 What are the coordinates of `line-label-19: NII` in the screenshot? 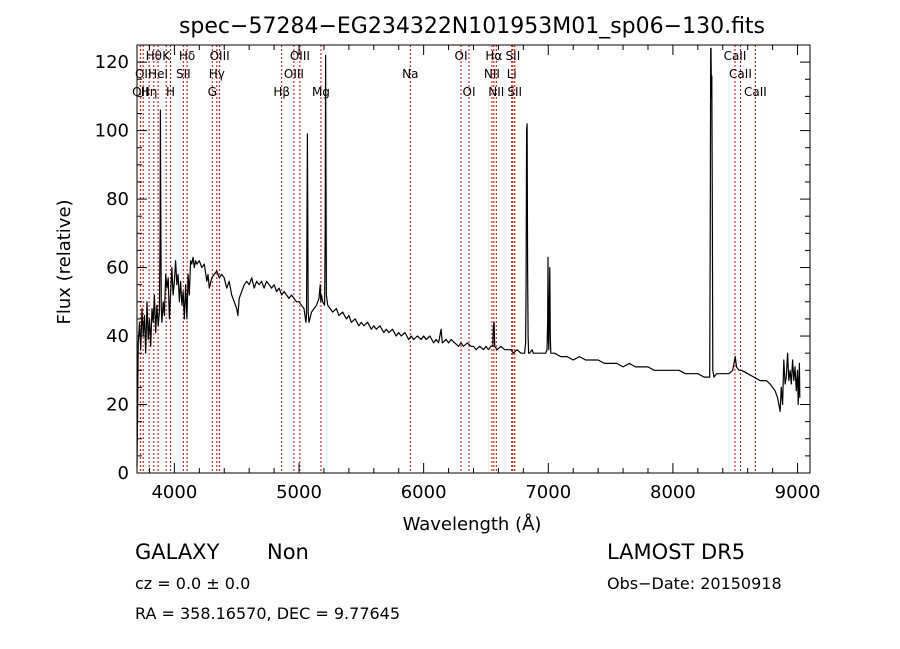 It's located at (492, 74).